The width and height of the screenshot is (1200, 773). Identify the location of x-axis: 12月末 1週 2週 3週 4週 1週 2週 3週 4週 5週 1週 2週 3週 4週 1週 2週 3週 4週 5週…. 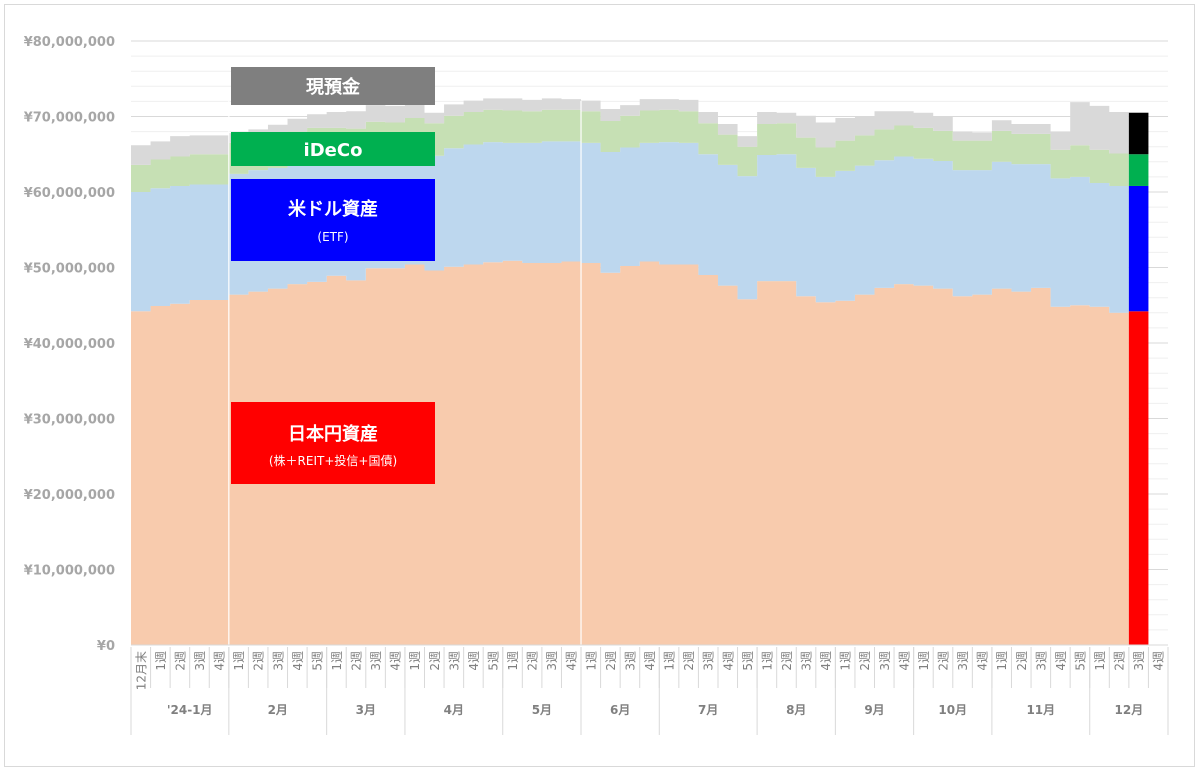
(649, 689).